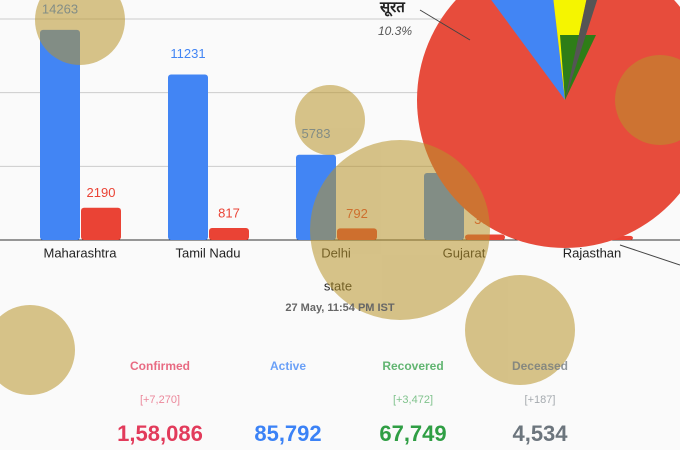 This screenshot has width=680, height=450. I want to click on stat-label: Deceased, so click(540, 366).